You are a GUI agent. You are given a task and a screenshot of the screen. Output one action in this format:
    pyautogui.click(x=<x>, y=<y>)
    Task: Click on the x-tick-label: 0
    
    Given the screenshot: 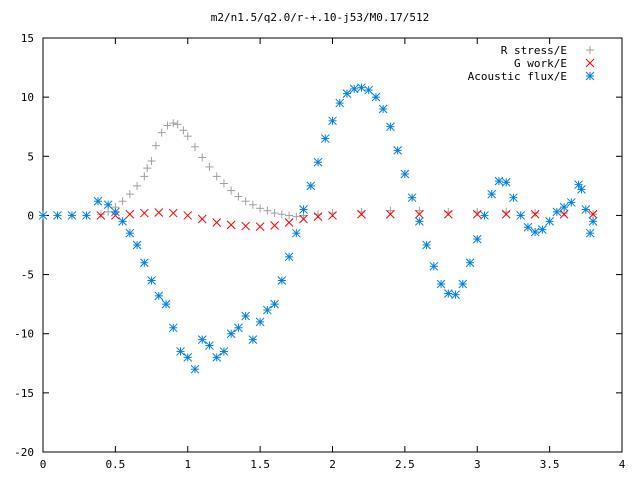 What is the action you would take?
    pyautogui.click(x=43, y=464)
    